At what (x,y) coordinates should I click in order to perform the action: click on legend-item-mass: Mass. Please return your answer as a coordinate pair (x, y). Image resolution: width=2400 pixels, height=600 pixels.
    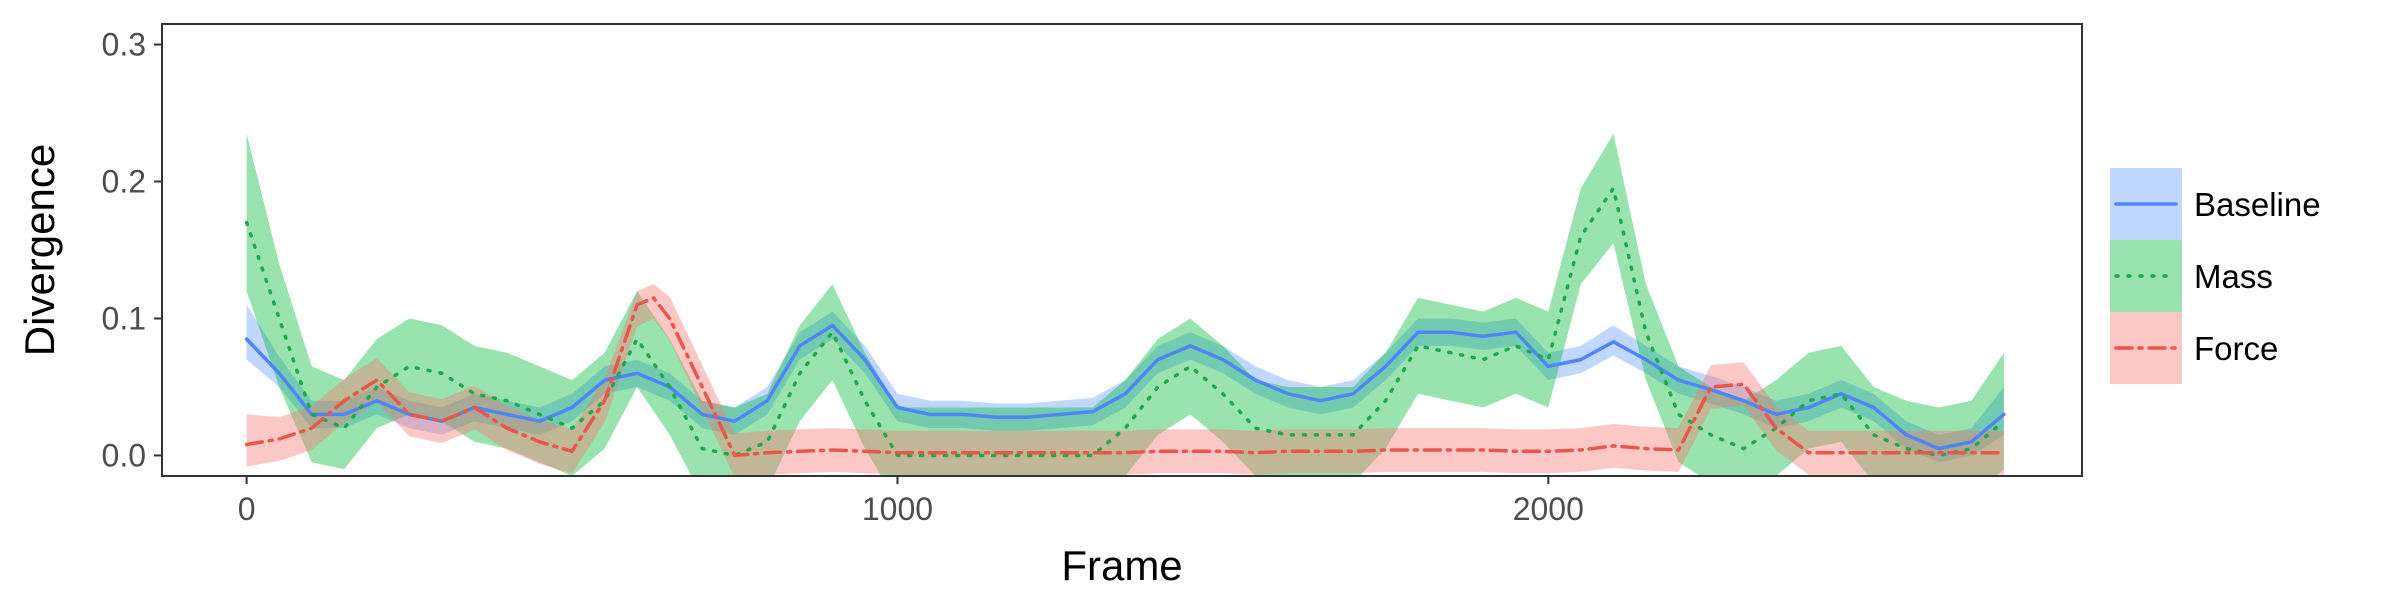
    Looking at the image, I should click on (2191, 276).